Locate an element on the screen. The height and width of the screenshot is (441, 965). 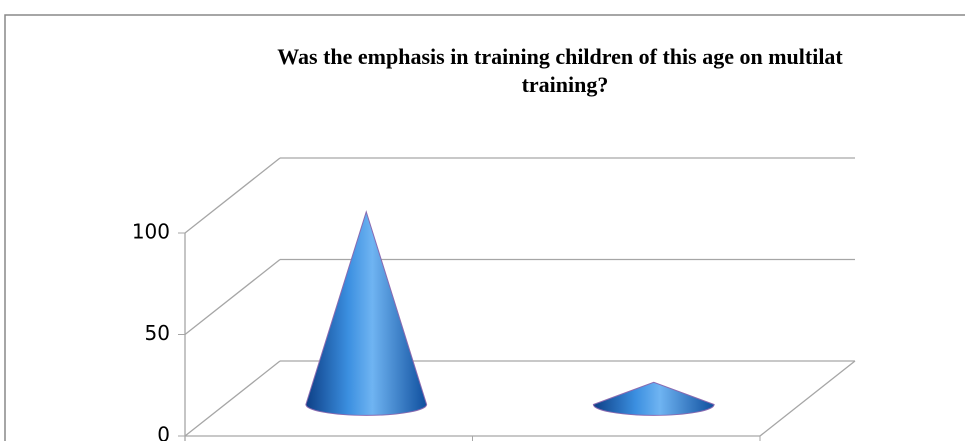
chart-title: training? is located at coordinates (565, 84).